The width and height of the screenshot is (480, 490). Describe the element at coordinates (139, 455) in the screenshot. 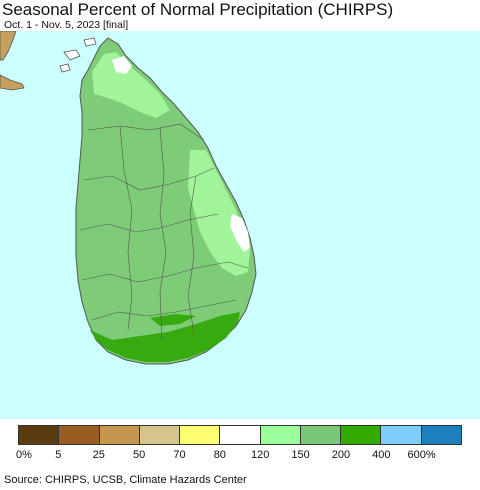

I see `legend-tick-label: 50` at that location.